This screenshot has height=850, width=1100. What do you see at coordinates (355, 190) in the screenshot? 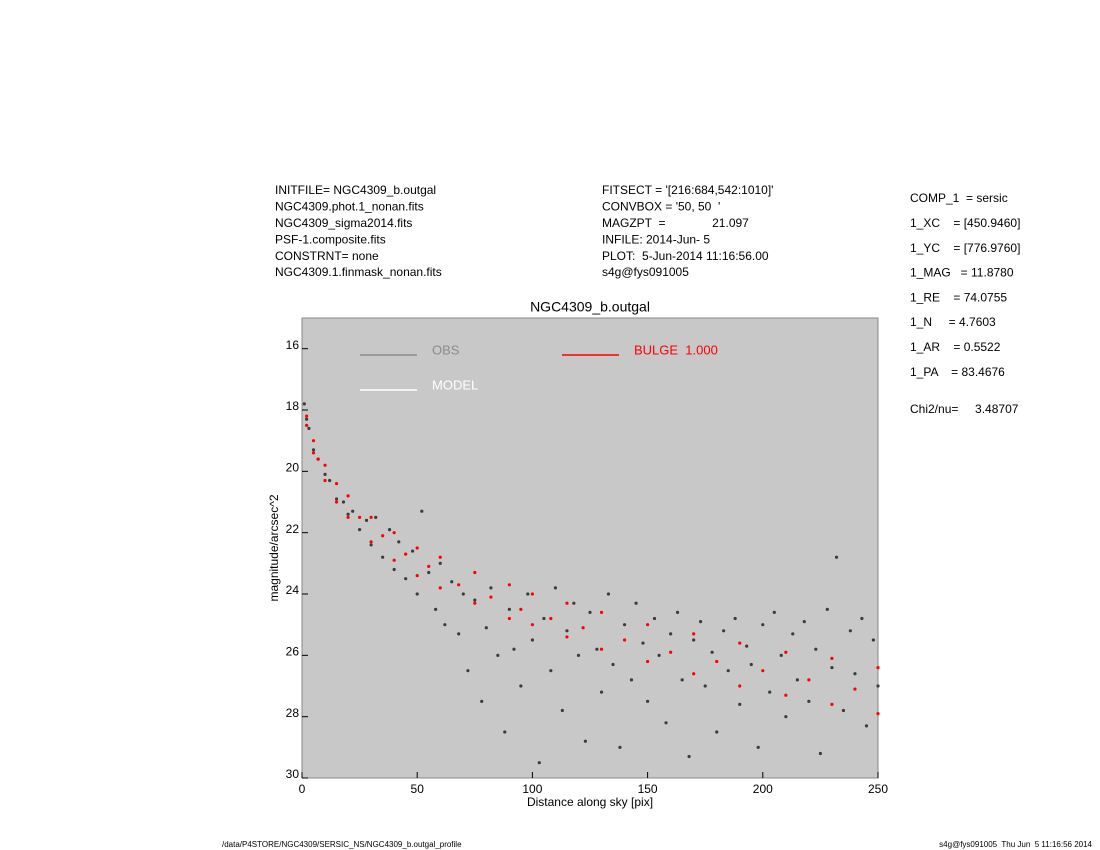
I see `header-line: INITFILE= NGC4309_b.outgal` at bounding box center [355, 190].